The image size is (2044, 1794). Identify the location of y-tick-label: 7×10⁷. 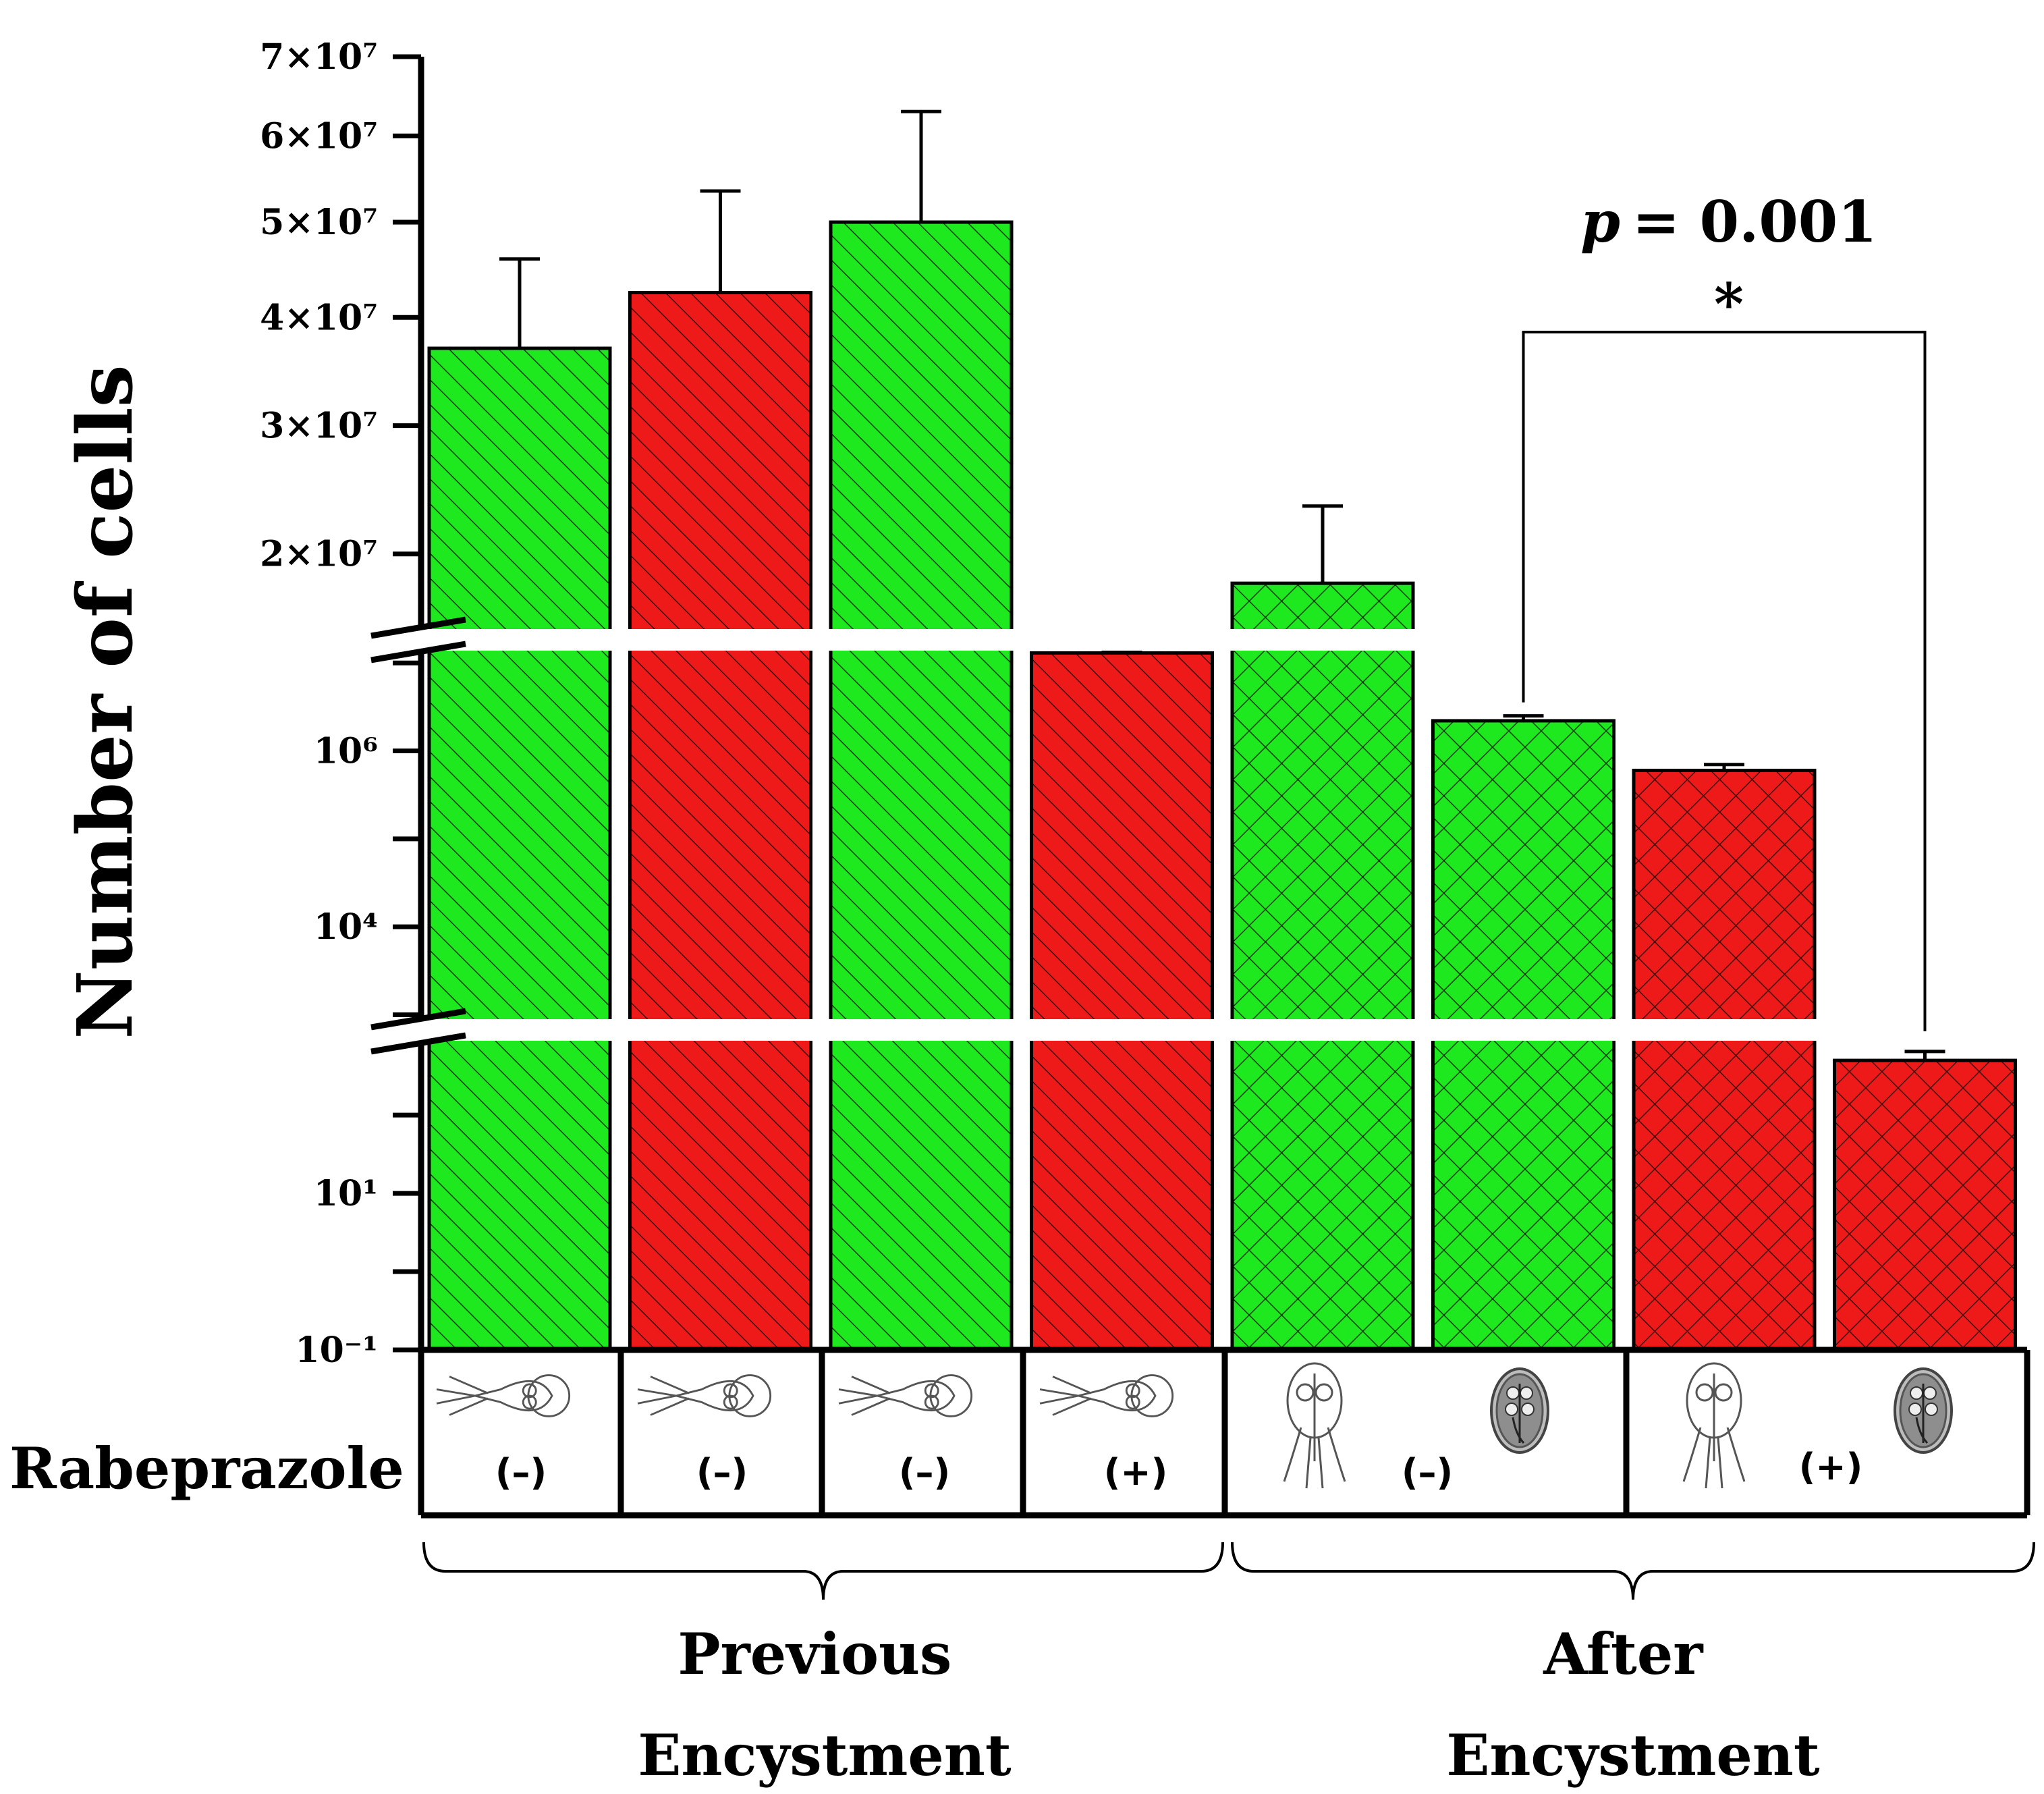
(319, 57).